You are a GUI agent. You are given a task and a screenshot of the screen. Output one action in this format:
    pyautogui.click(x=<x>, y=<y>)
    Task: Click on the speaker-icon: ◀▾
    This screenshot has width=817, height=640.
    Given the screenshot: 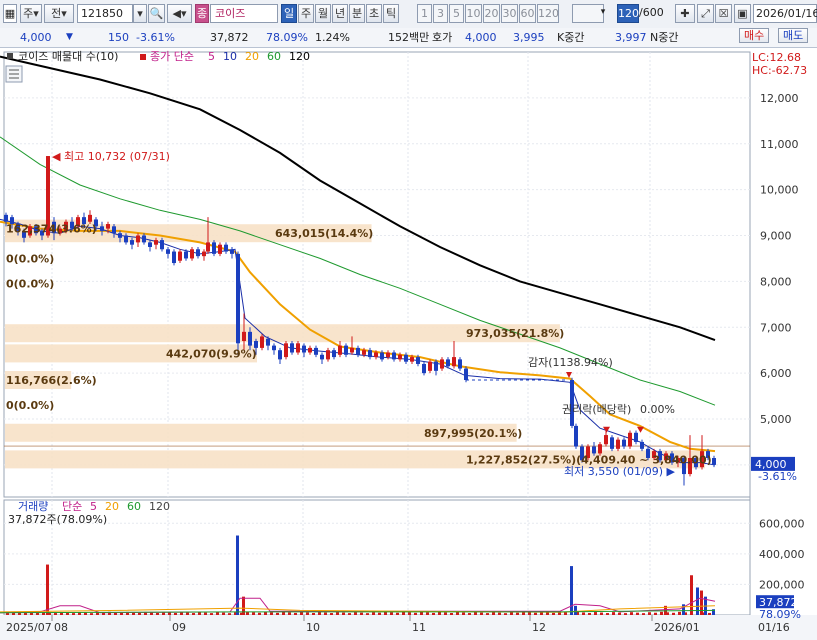 What is the action you would take?
    pyautogui.click(x=179, y=13)
    